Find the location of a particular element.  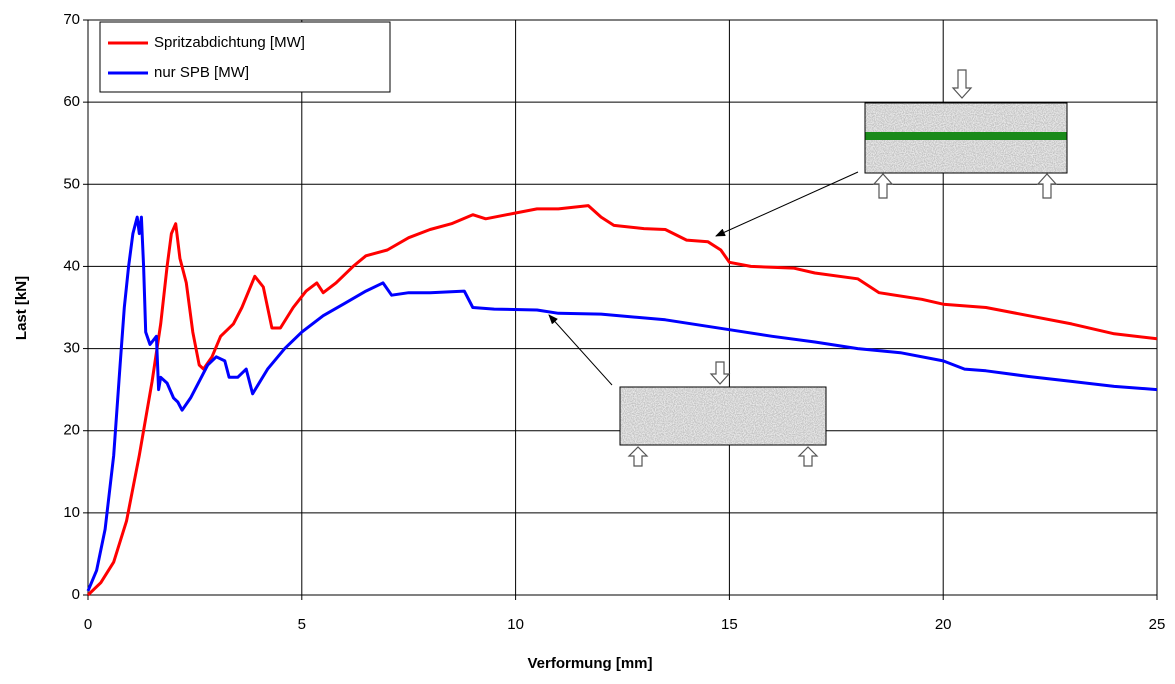

y-tick-label: 10 is located at coordinates (71, 512).